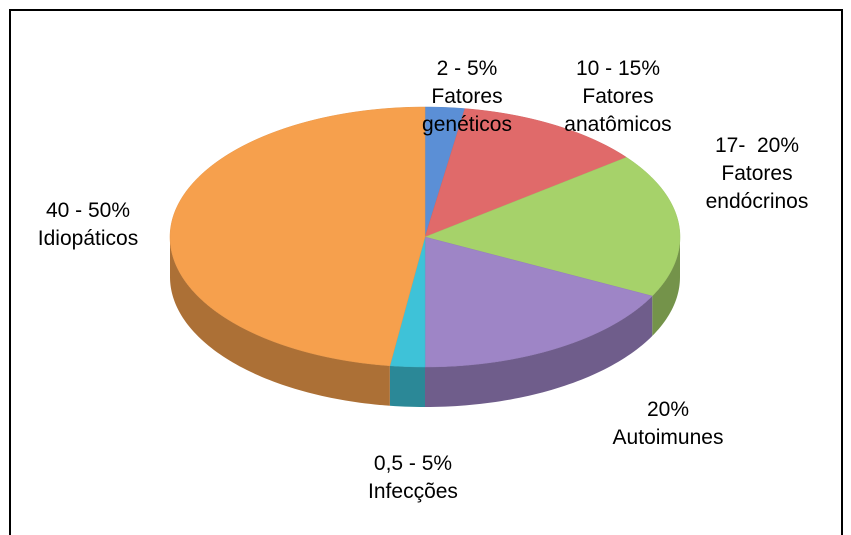 This screenshot has width=851, height=535. What do you see at coordinates (413, 463) in the screenshot?
I see `slice-value-label: 0,5 - 5%` at bounding box center [413, 463].